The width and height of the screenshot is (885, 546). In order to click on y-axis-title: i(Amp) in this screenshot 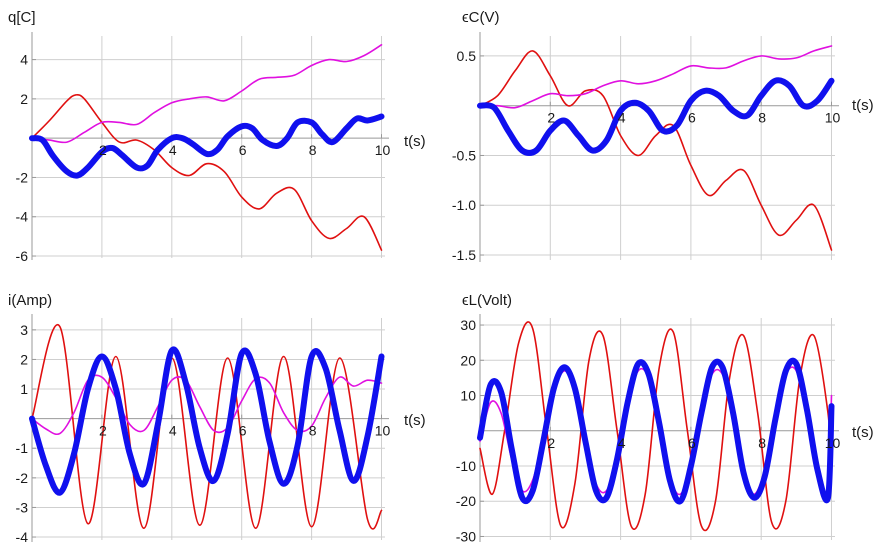, I will do `click(30, 300)`.